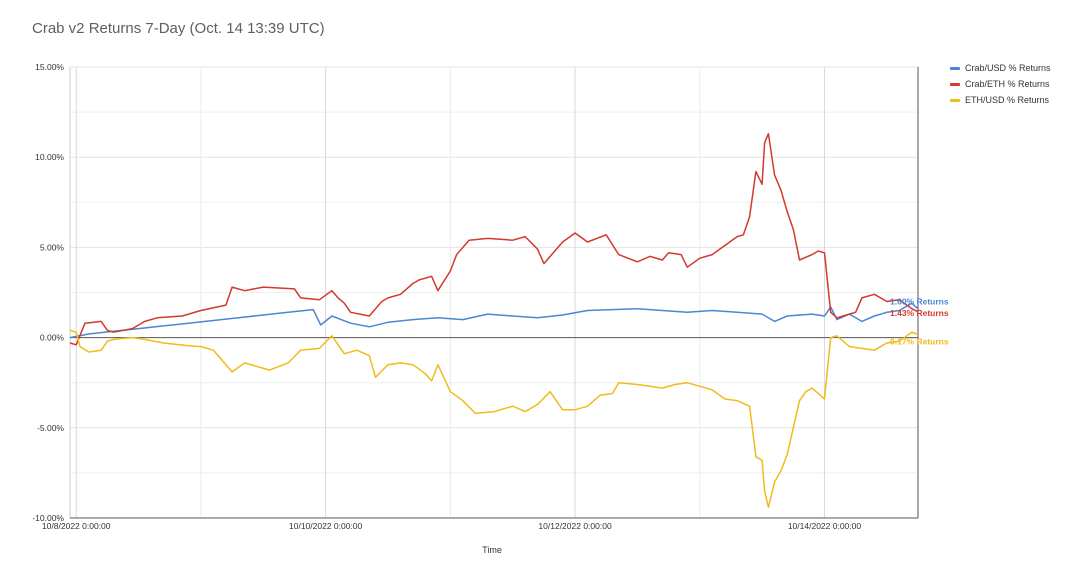 Image resolution: width=1080 pixels, height=584 pixels. Describe the element at coordinates (49, 67) in the screenshot. I see `y-tick-label: 15.00%` at that location.